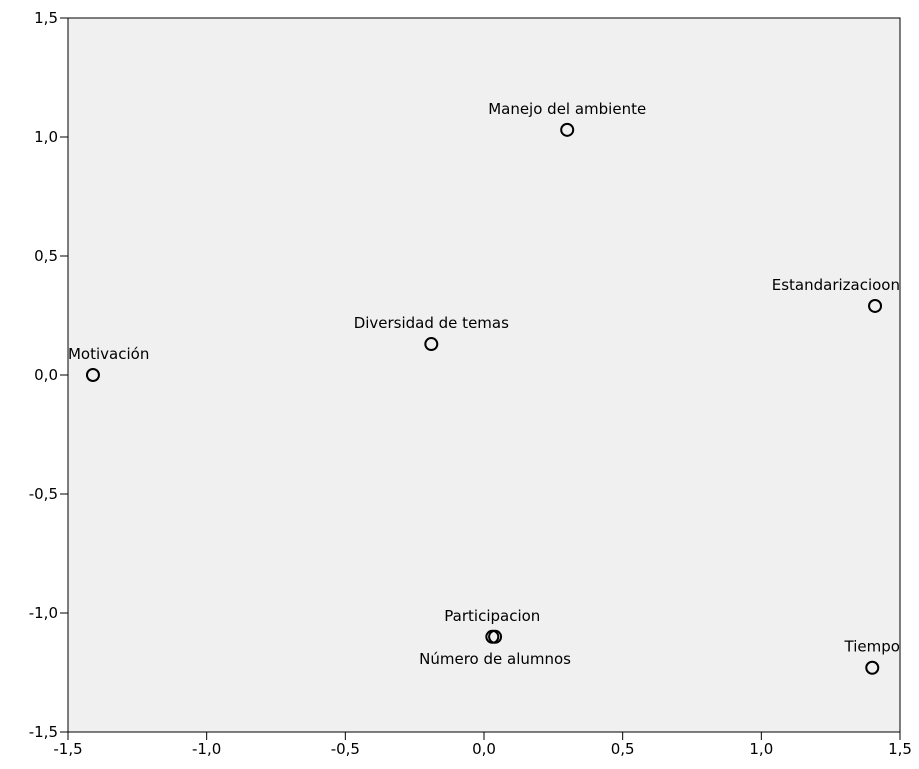 The image size is (919, 769). Describe the element at coordinates (67, 749) in the screenshot. I see `x-tick-label: -1,5` at that location.